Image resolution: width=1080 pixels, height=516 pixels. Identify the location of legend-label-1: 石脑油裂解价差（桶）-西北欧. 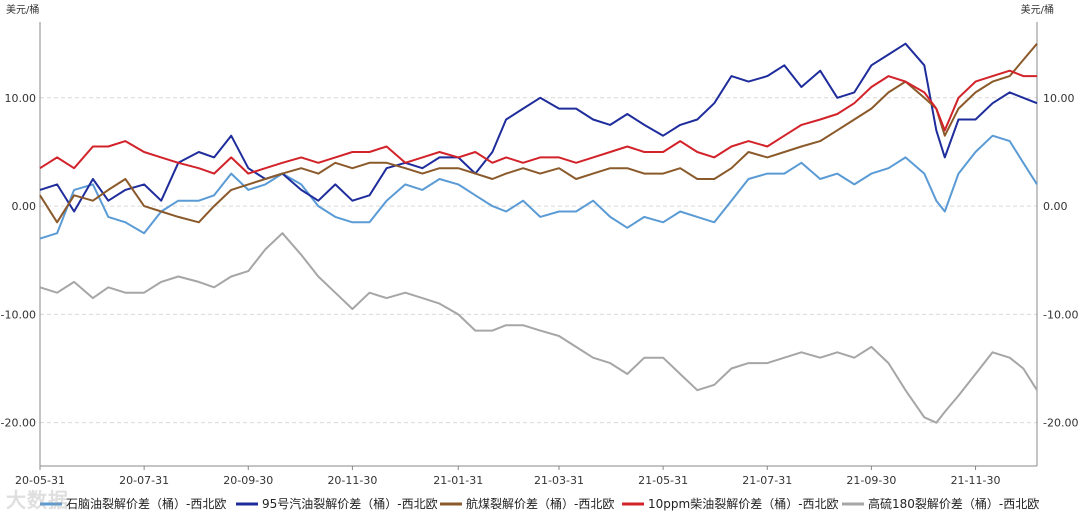
(146, 503).